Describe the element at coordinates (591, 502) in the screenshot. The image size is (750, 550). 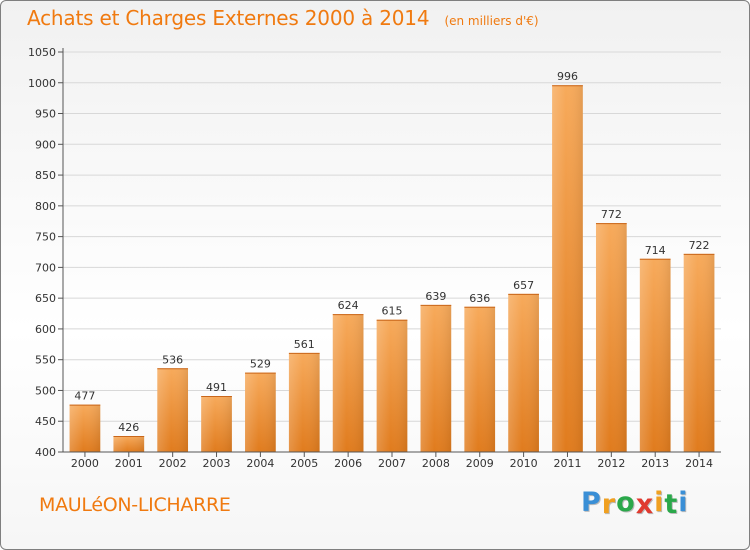
I see `brand-letter: P` at that location.